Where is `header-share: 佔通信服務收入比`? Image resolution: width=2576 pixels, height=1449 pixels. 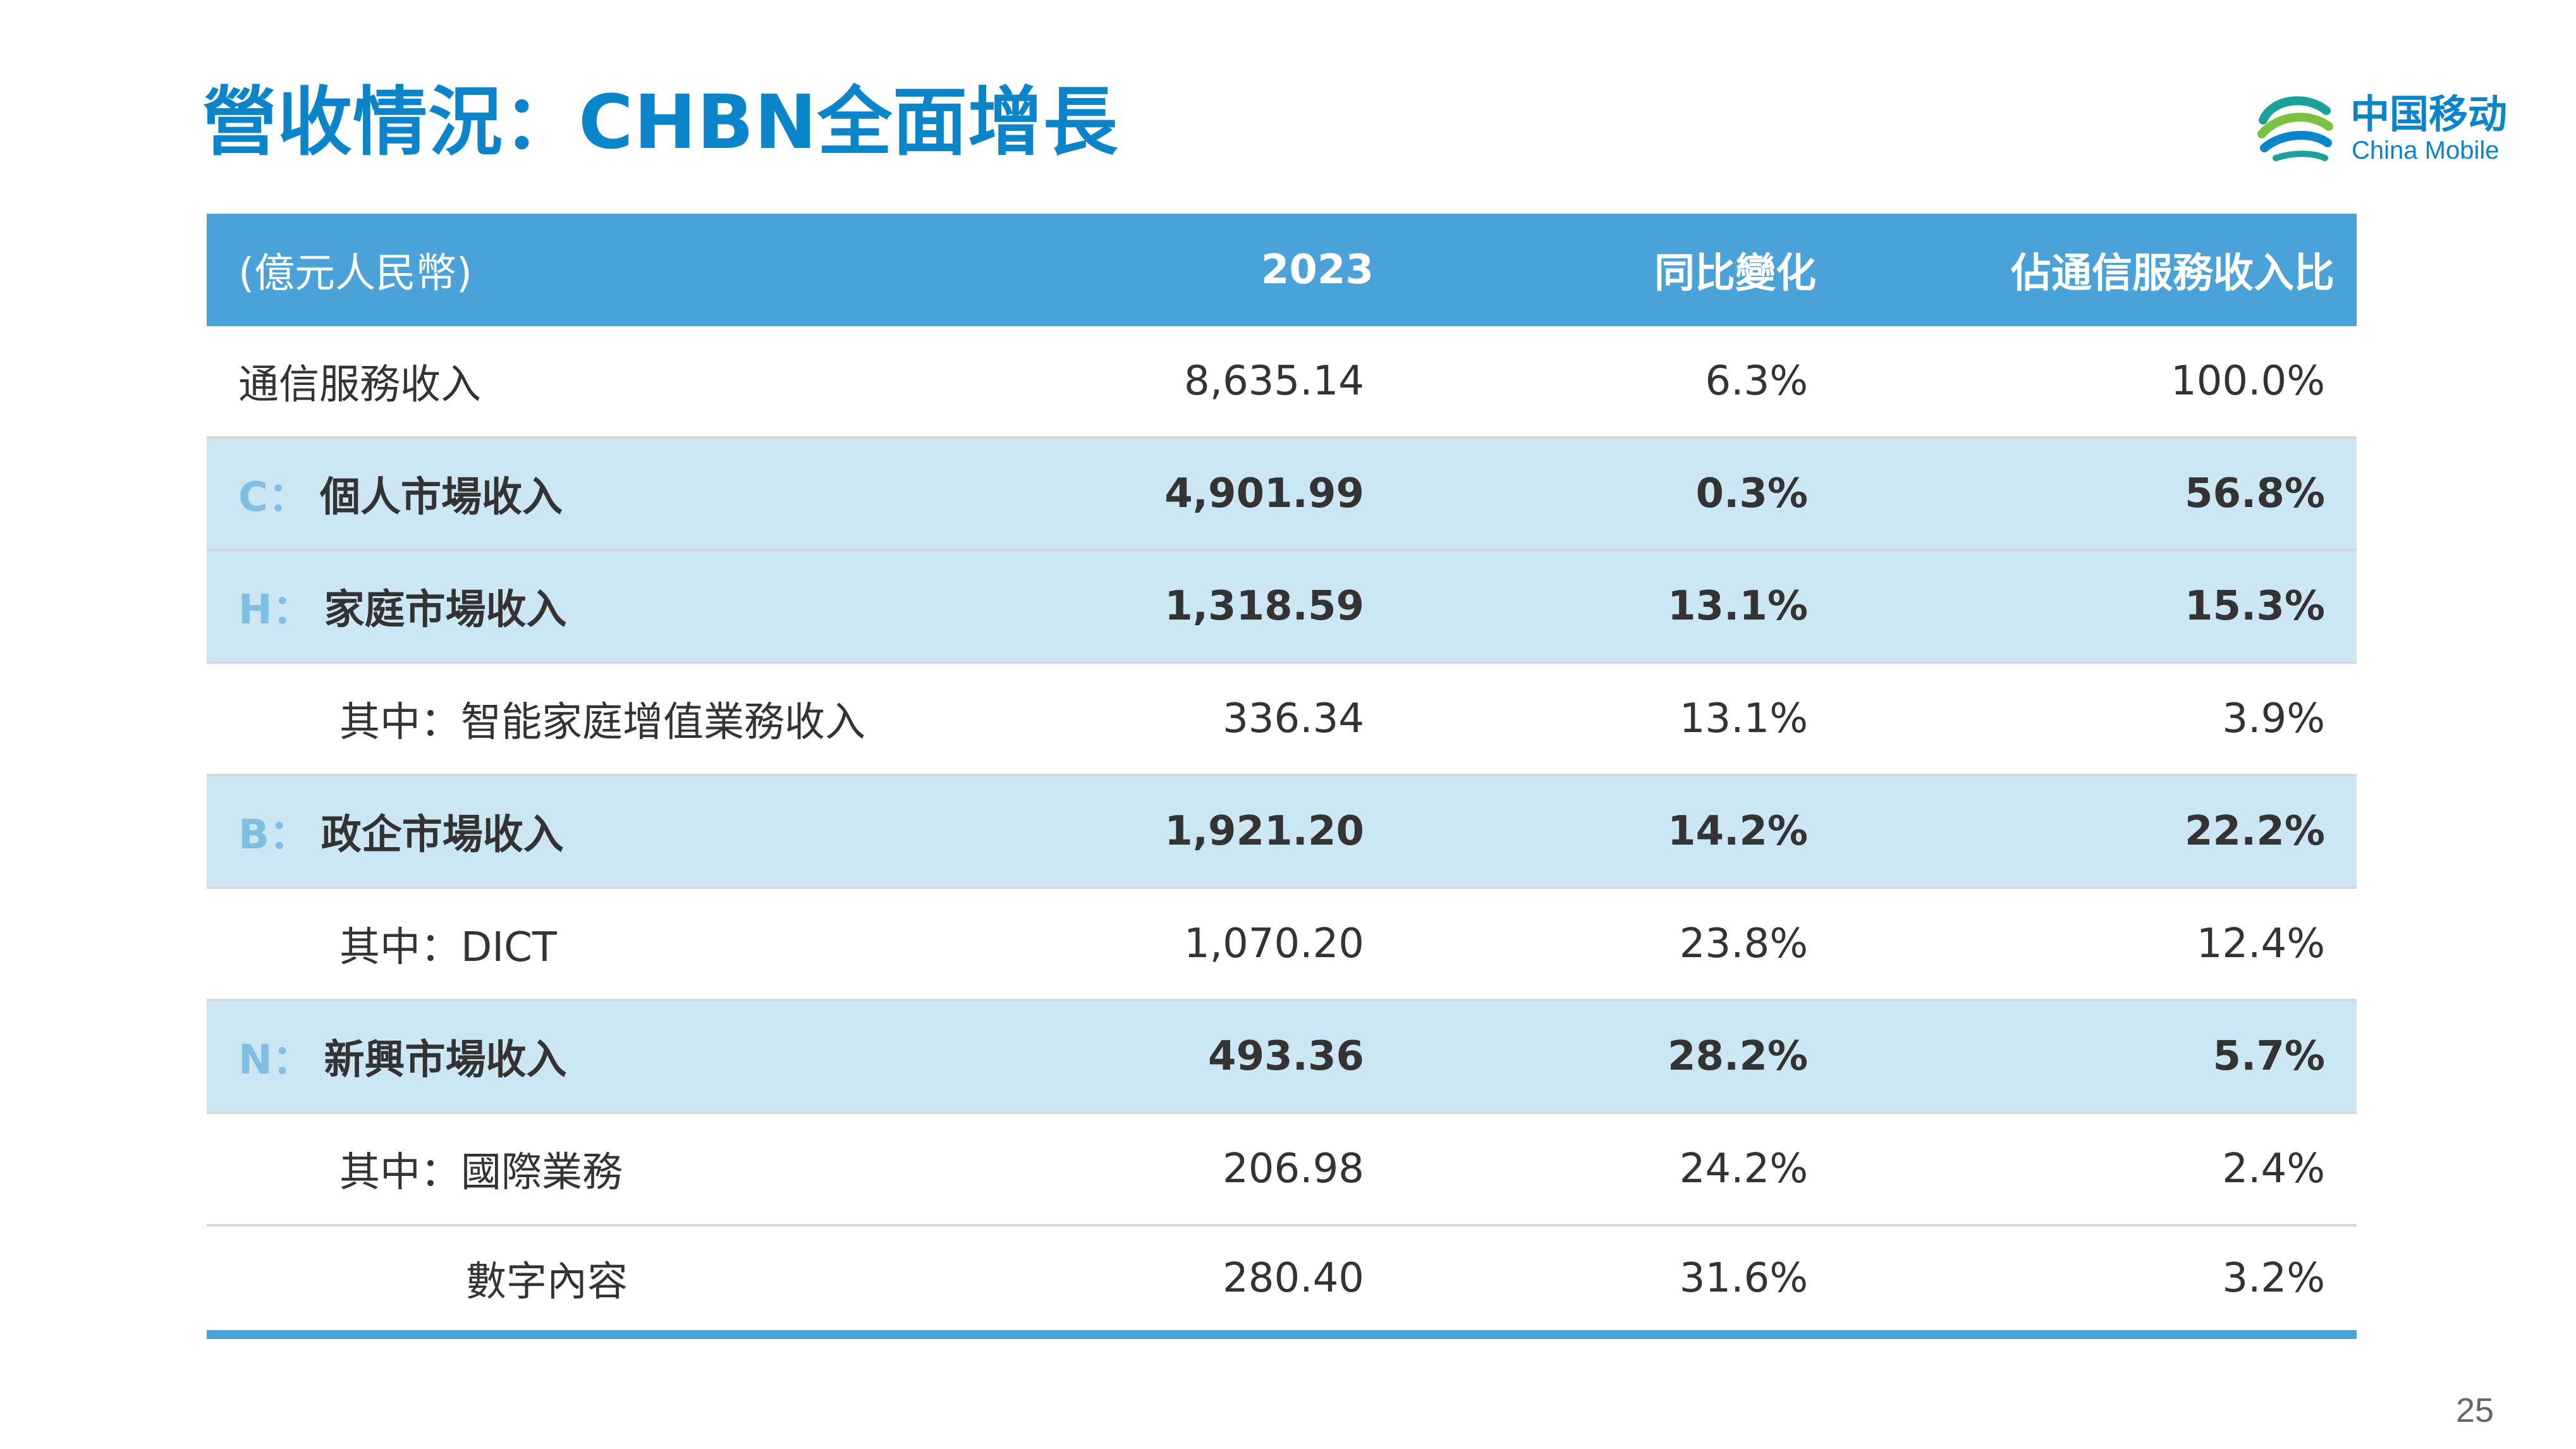
header-share: 佔通信服務收入比 is located at coordinates (2173, 273).